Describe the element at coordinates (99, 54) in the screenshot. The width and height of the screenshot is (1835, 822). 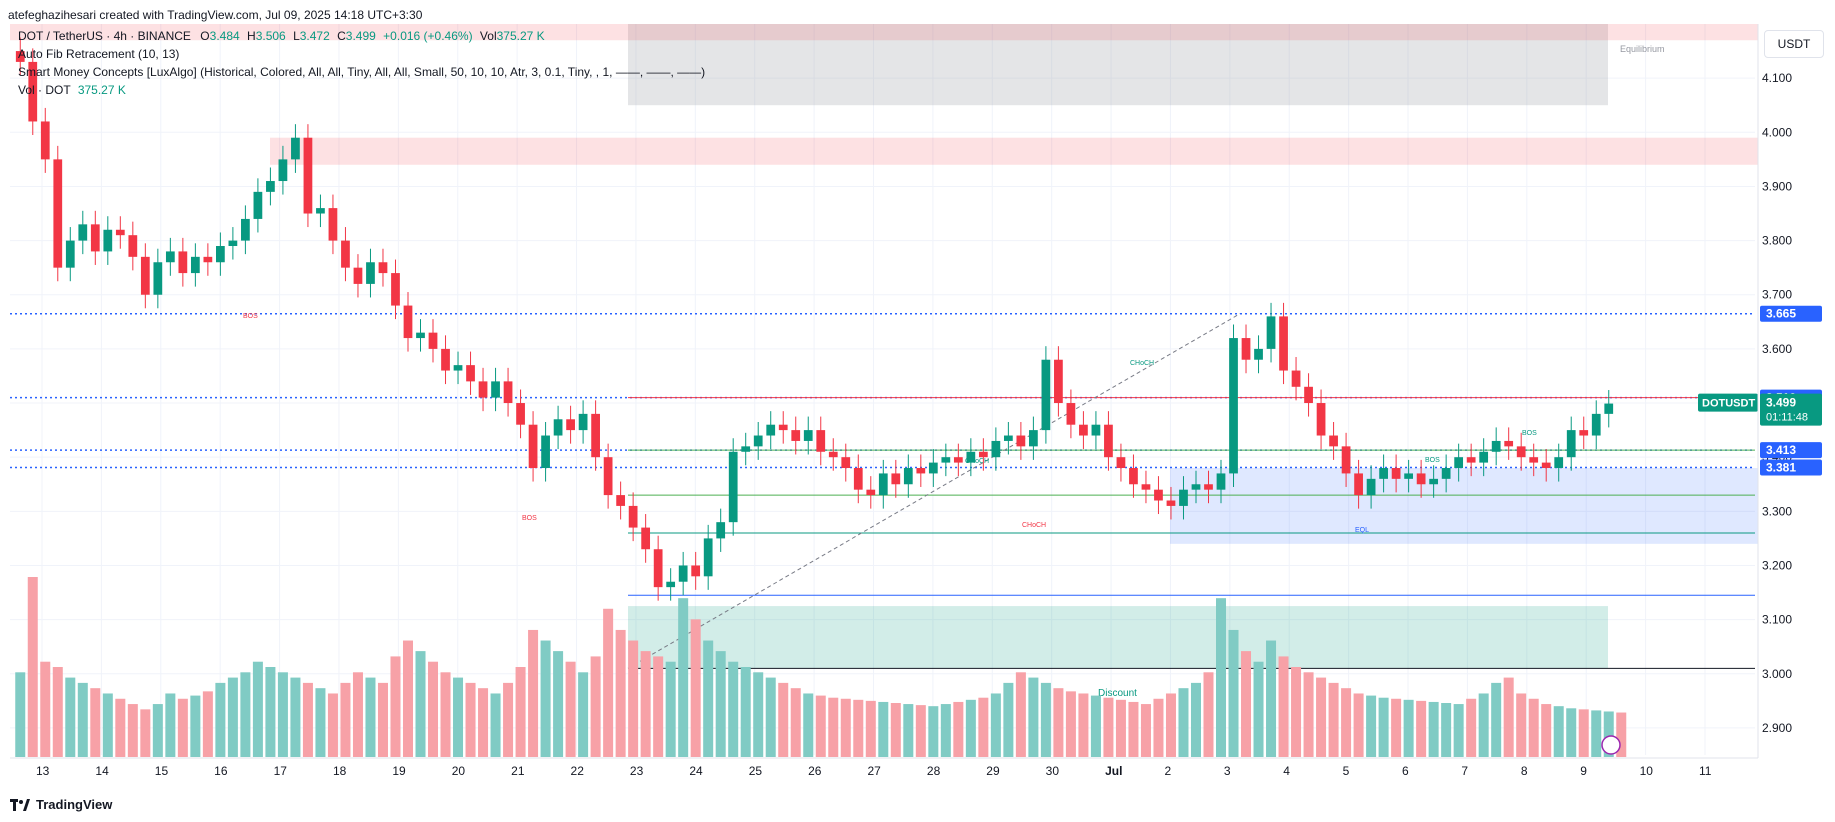
I see `indicator-fib-legend: Auto Fib Retracement (10, 13)` at that location.